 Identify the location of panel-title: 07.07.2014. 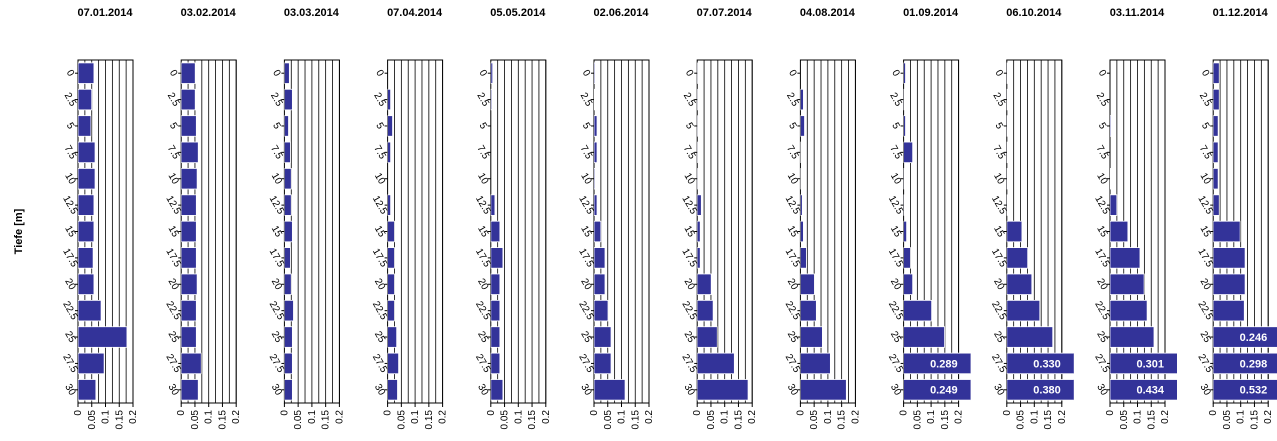
(725, 13).